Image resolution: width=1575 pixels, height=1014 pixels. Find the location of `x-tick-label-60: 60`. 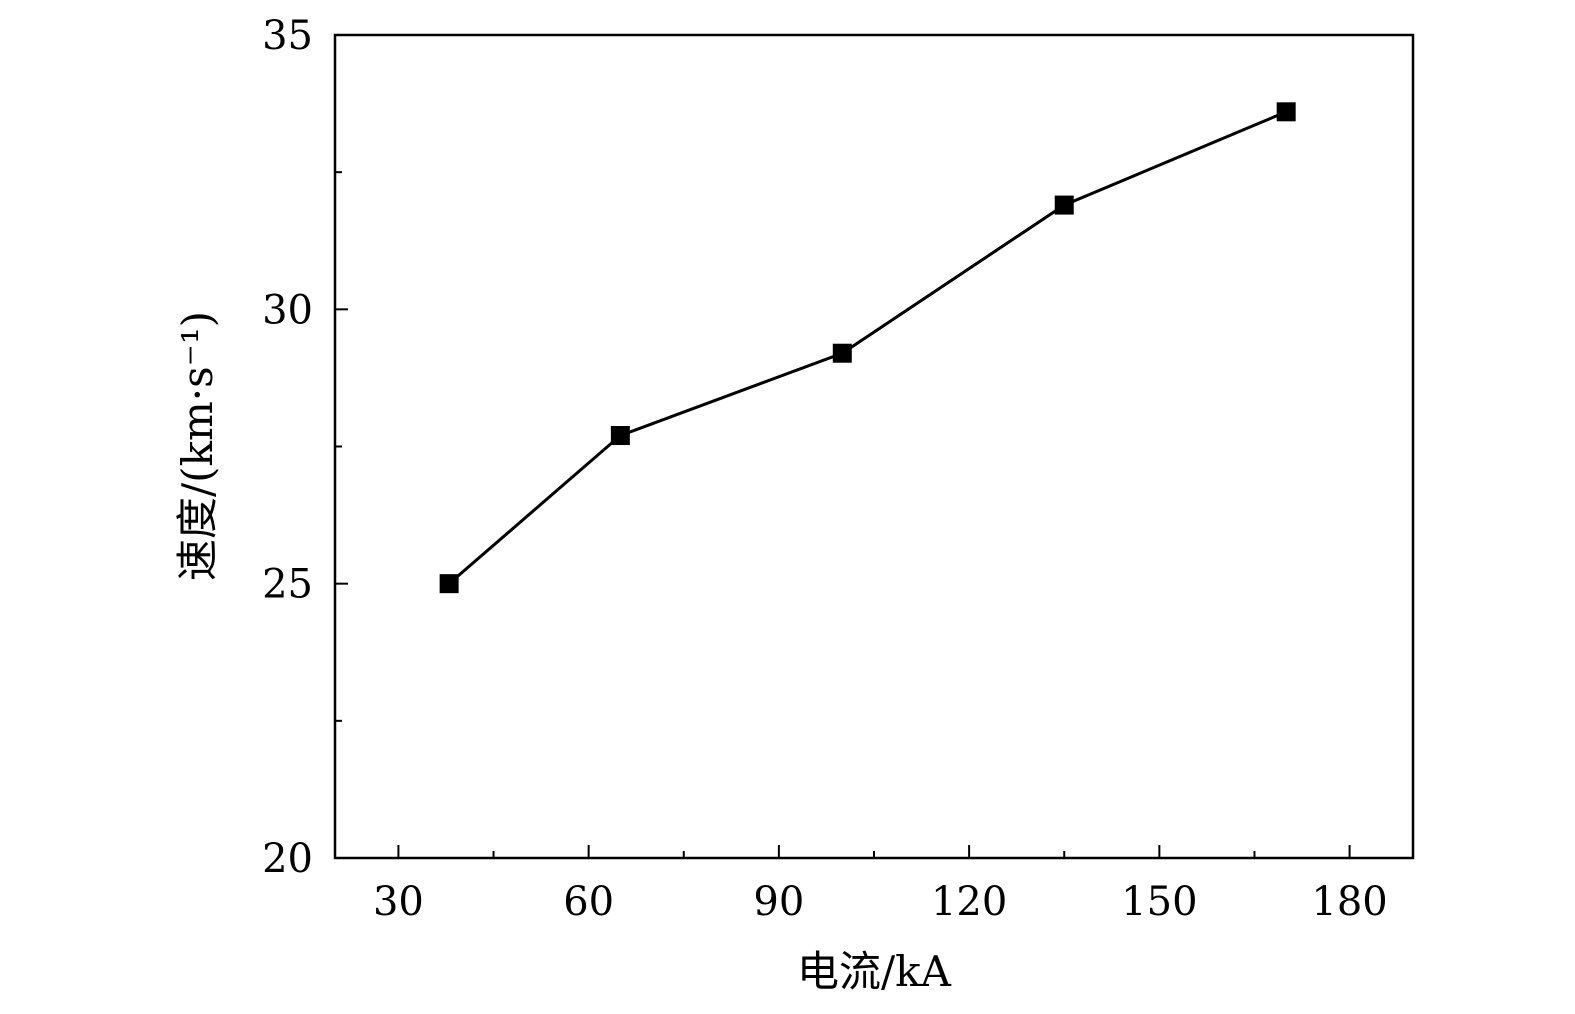

x-tick-label-60: 60 is located at coordinates (588, 902).